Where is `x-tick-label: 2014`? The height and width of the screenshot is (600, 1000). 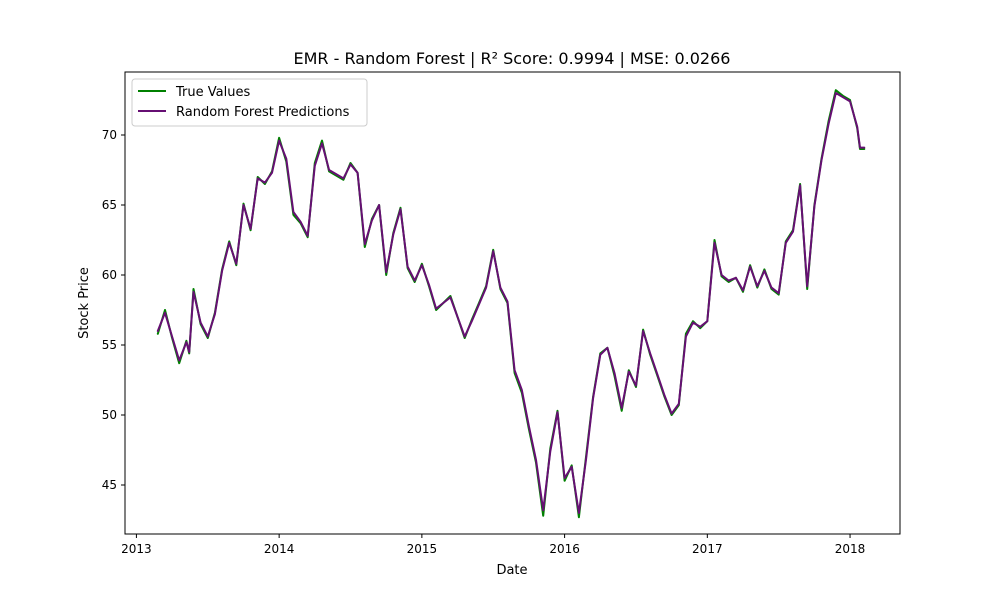
x-tick-label: 2014 is located at coordinates (279, 549).